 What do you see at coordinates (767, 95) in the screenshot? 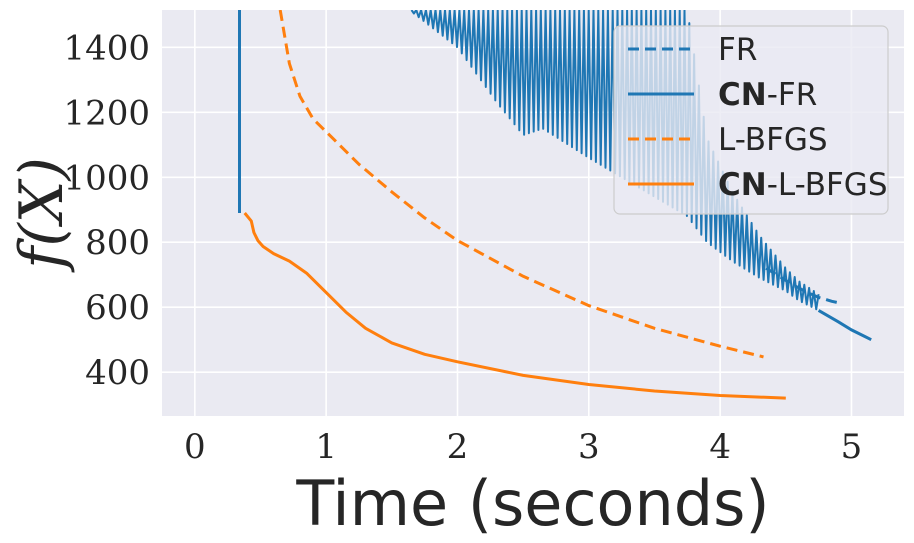
I see `legend-label: CN-FR` at bounding box center [767, 95].